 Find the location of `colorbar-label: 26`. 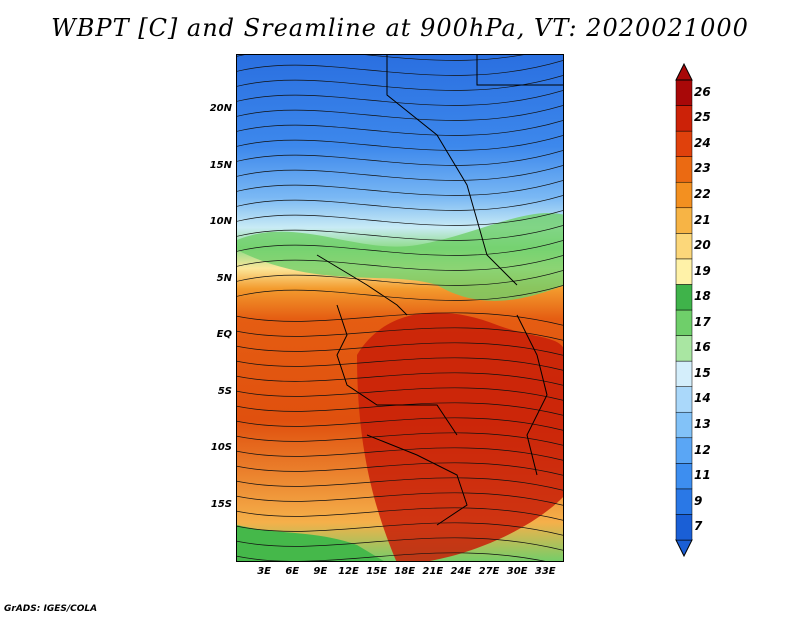

colorbar-label: 26 is located at coordinates (702, 91).